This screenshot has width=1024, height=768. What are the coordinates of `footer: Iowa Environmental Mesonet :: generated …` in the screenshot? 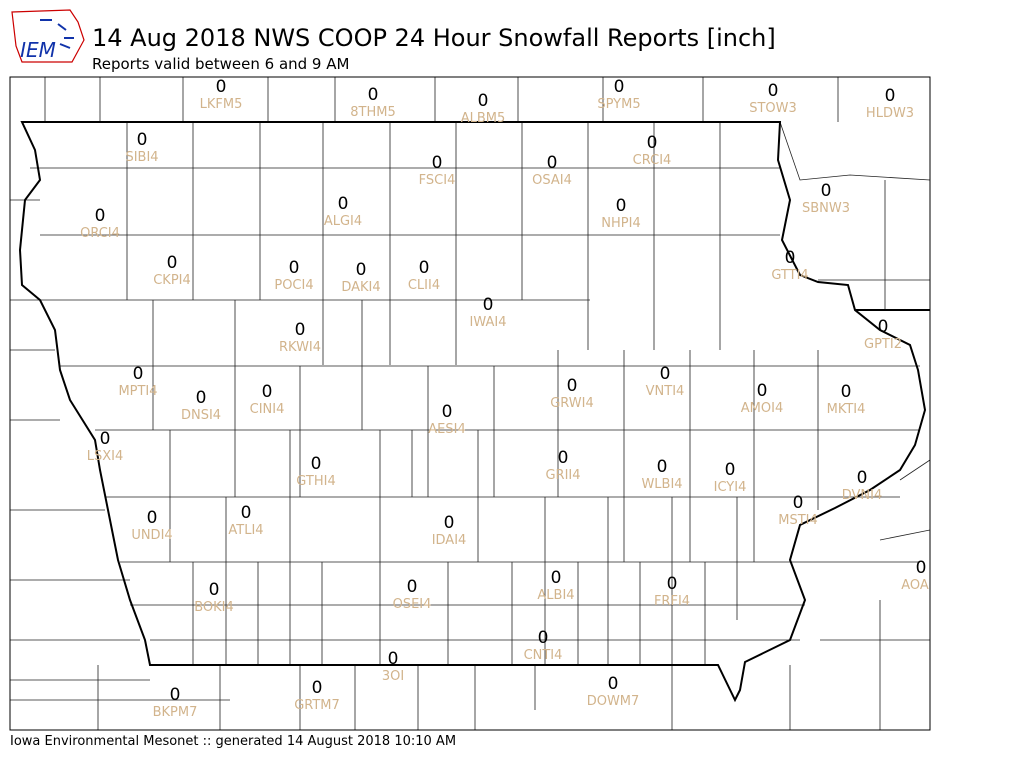 It's located at (233, 741).